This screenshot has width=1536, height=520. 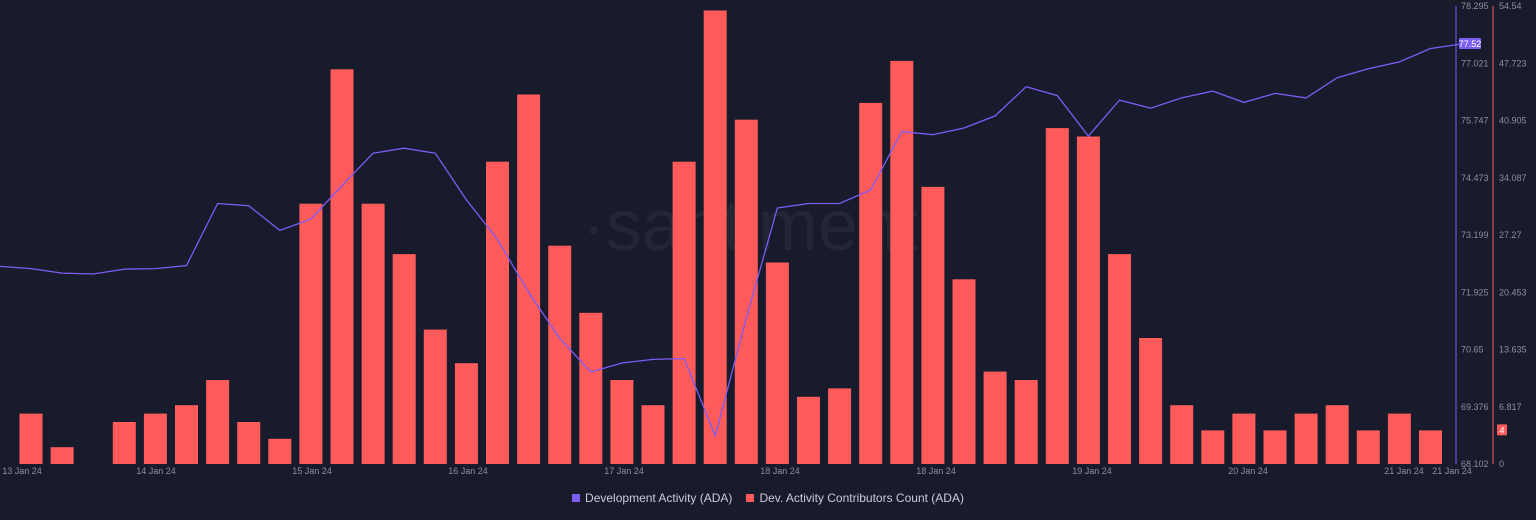 What do you see at coordinates (624, 471) in the screenshot?
I see `x-axis-tick-label: 17 Jan 24` at bounding box center [624, 471].